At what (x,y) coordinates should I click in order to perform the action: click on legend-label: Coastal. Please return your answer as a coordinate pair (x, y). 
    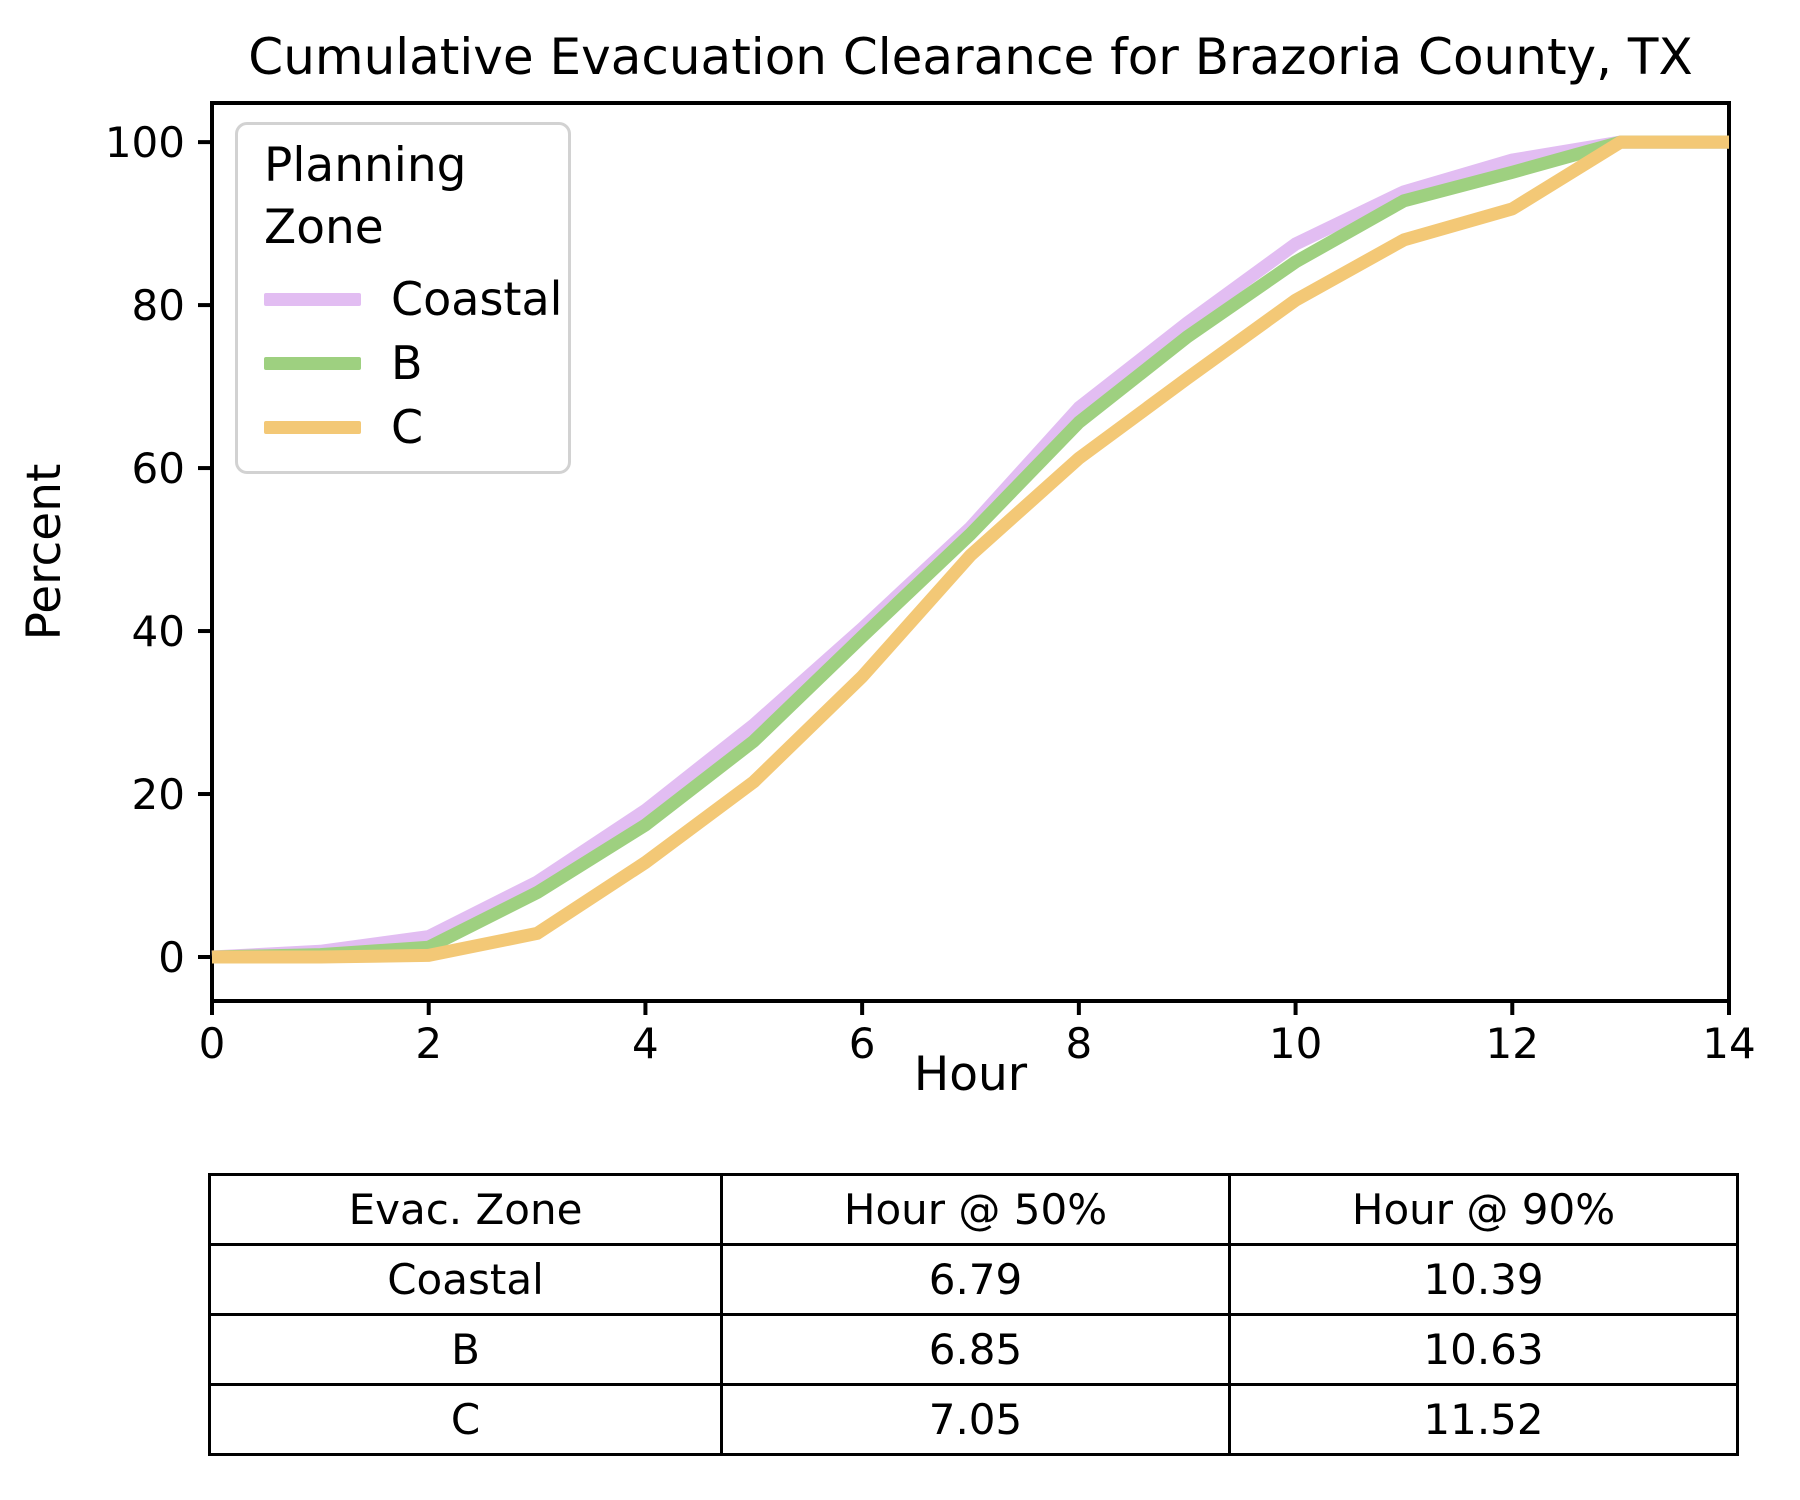
    Looking at the image, I should click on (477, 299).